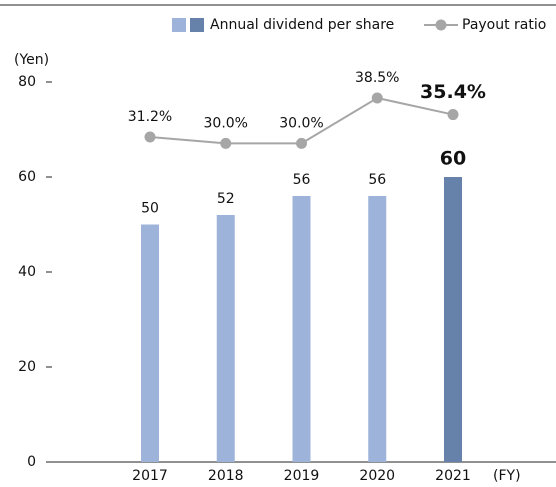 The width and height of the screenshot is (556, 487). I want to click on x-tick-label: 2020, so click(377, 476).